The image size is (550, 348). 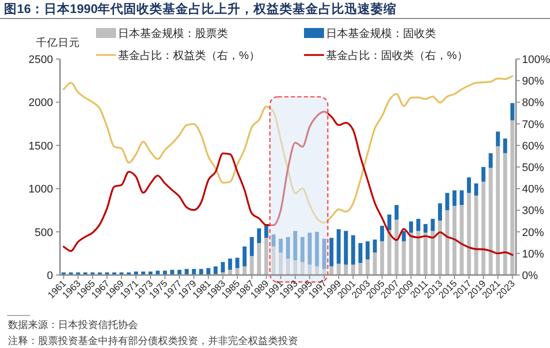 I want to click on chart-title: 图16：日本1990年代固收类基金占比上升，权益类基金占比迅速萎缩, so click(x=200, y=8).